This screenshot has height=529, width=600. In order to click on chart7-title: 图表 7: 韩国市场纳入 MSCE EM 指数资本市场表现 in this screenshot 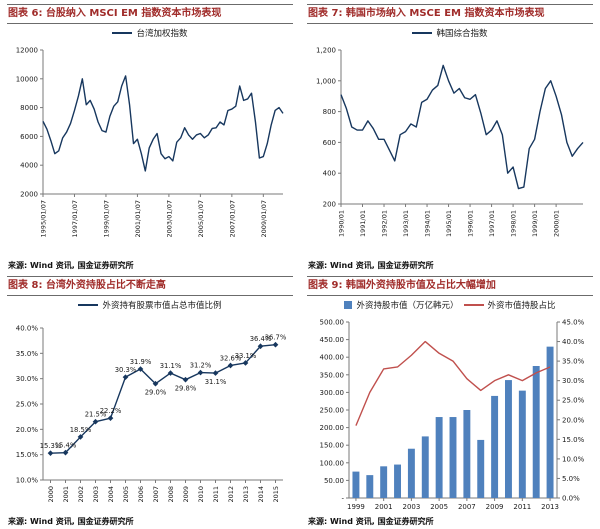, I will do `click(450, 14)`.